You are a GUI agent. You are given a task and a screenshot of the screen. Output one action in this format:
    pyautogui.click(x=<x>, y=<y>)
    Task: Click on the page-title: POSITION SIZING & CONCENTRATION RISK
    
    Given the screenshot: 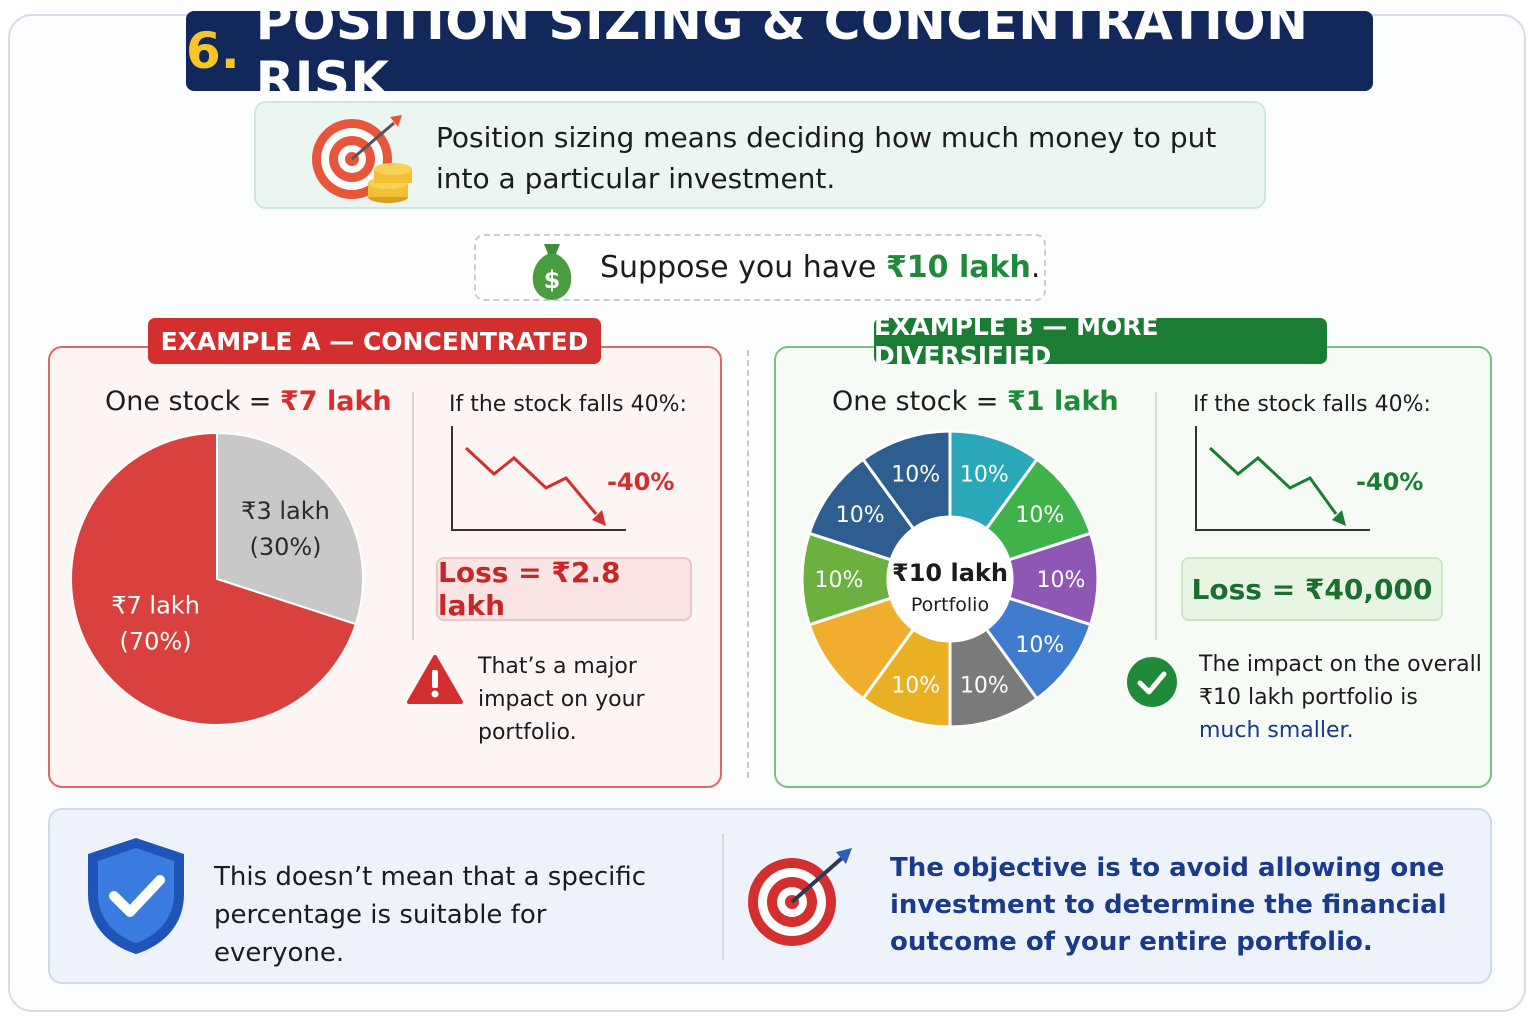 What is the action you would take?
    pyautogui.click(x=782, y=54)
    